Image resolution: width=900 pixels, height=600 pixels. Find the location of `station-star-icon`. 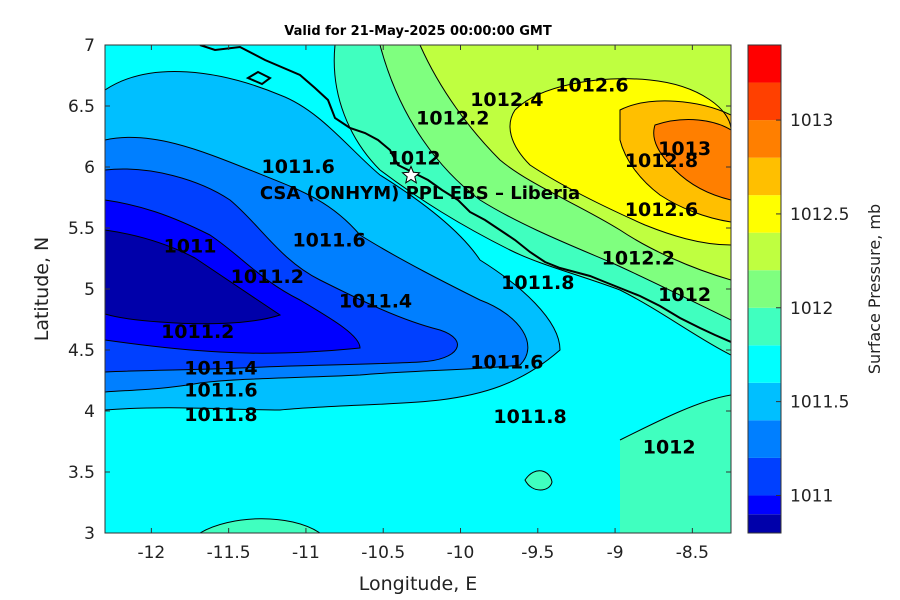

station-star-icon is located at coordinates (411, 174).